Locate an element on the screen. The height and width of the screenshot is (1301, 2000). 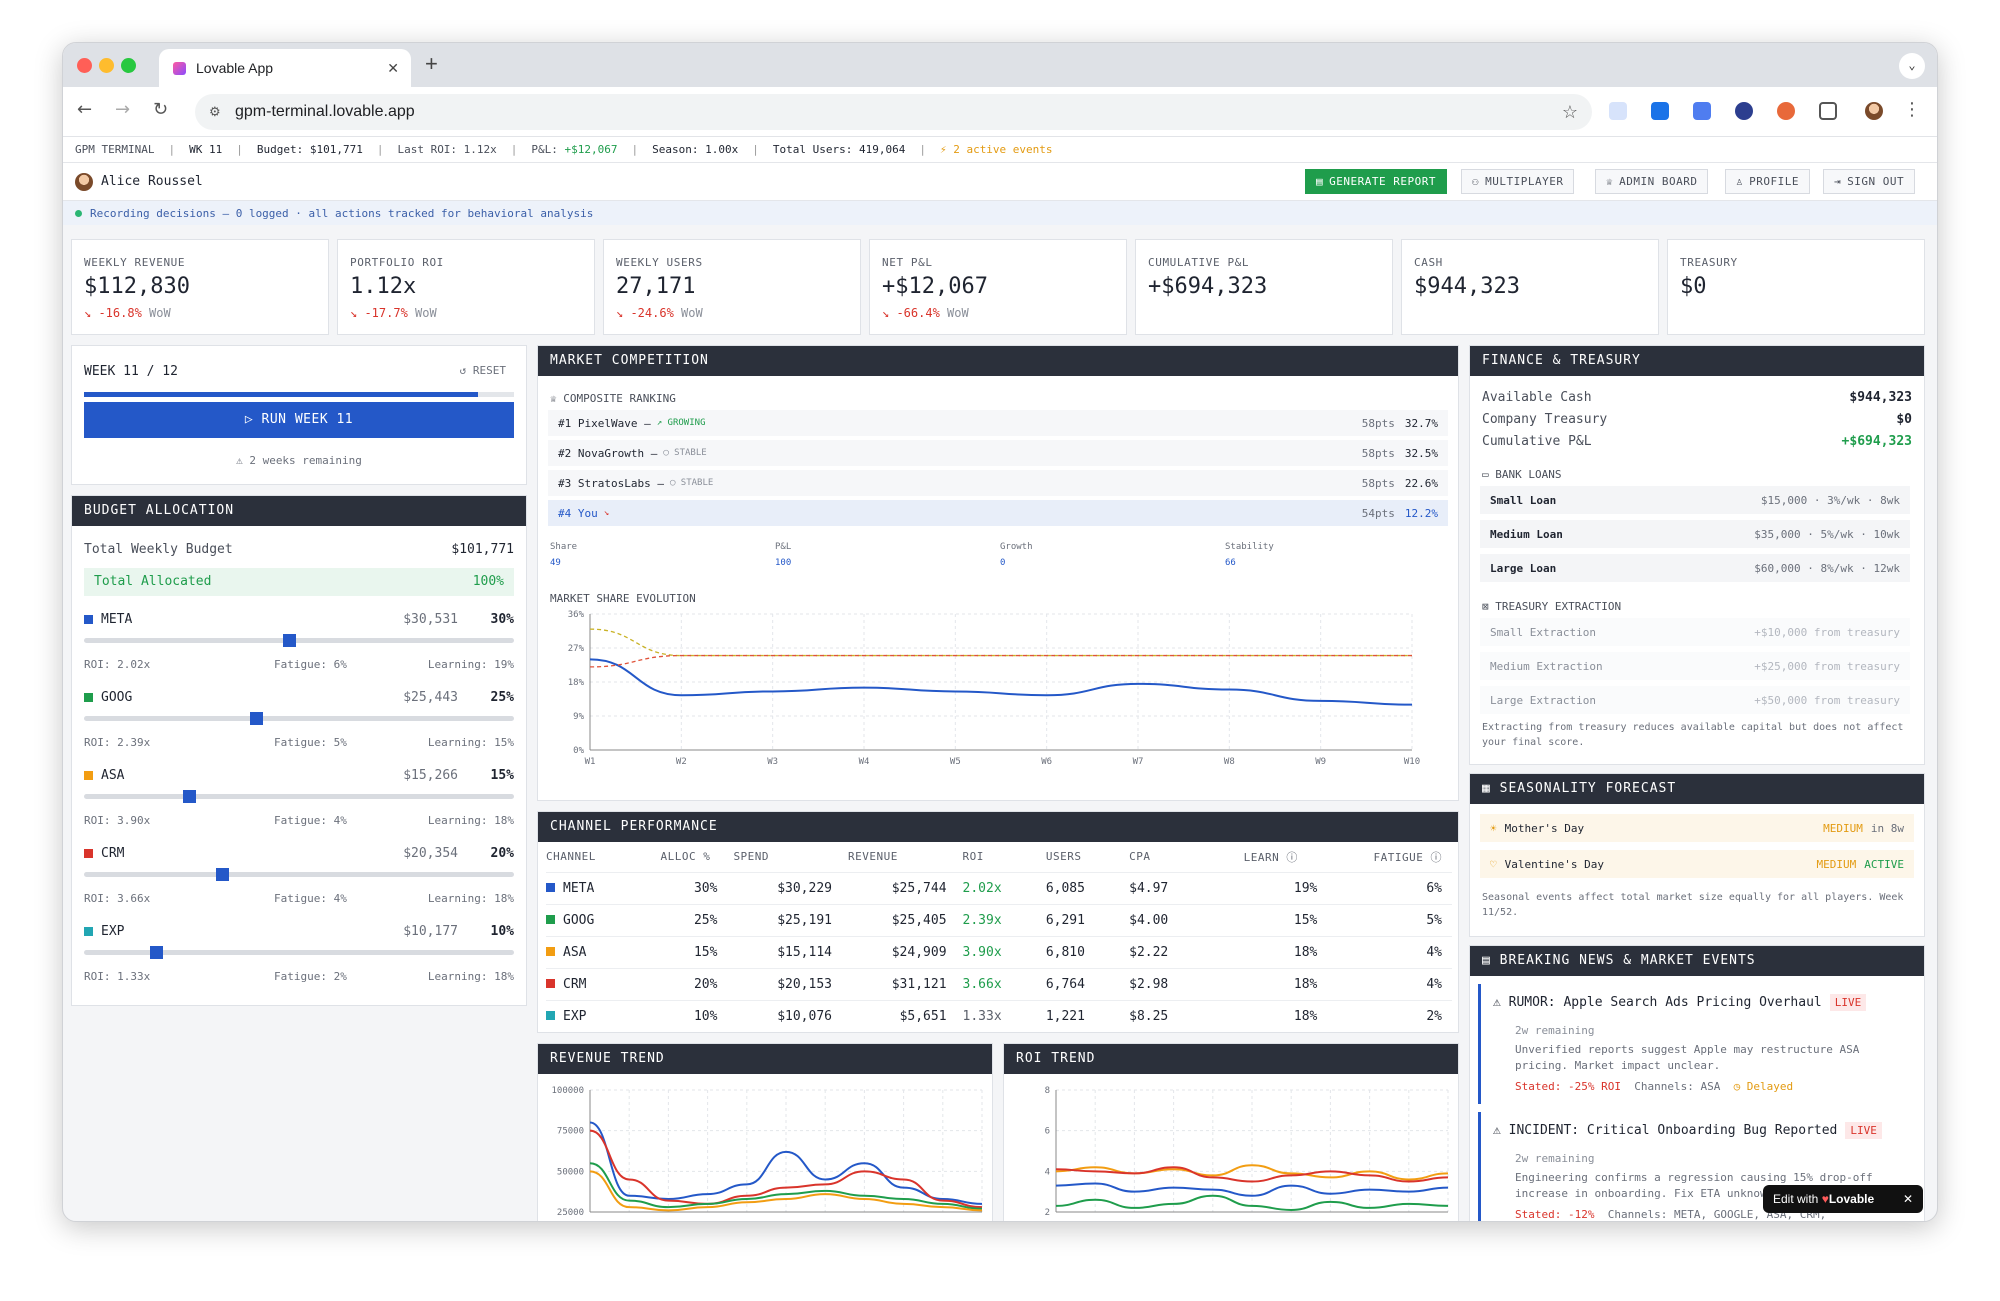
finance-line: Available Cash $944,323 is located at coordinates (1697, 397).